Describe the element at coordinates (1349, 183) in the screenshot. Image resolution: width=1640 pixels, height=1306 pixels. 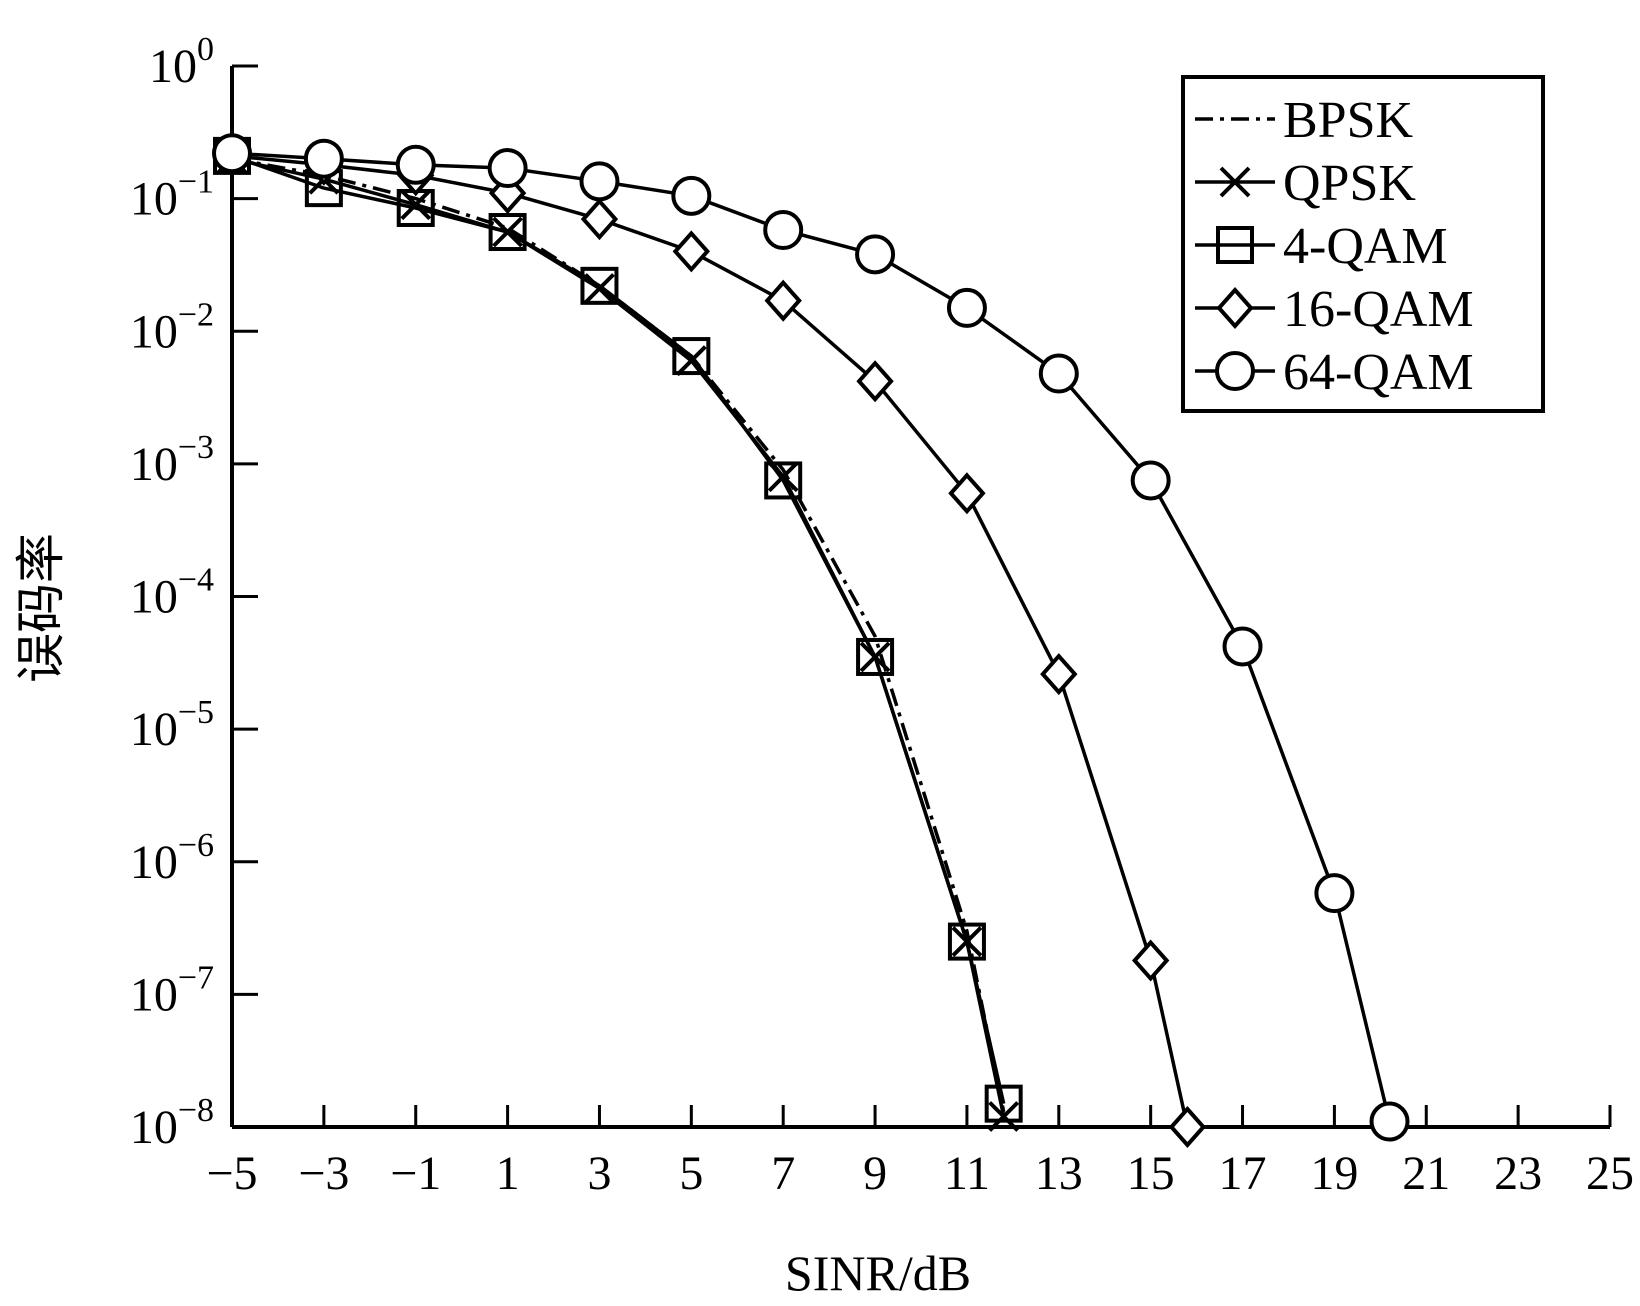
I see `legend-label-qpsk: QPSK` at that location.